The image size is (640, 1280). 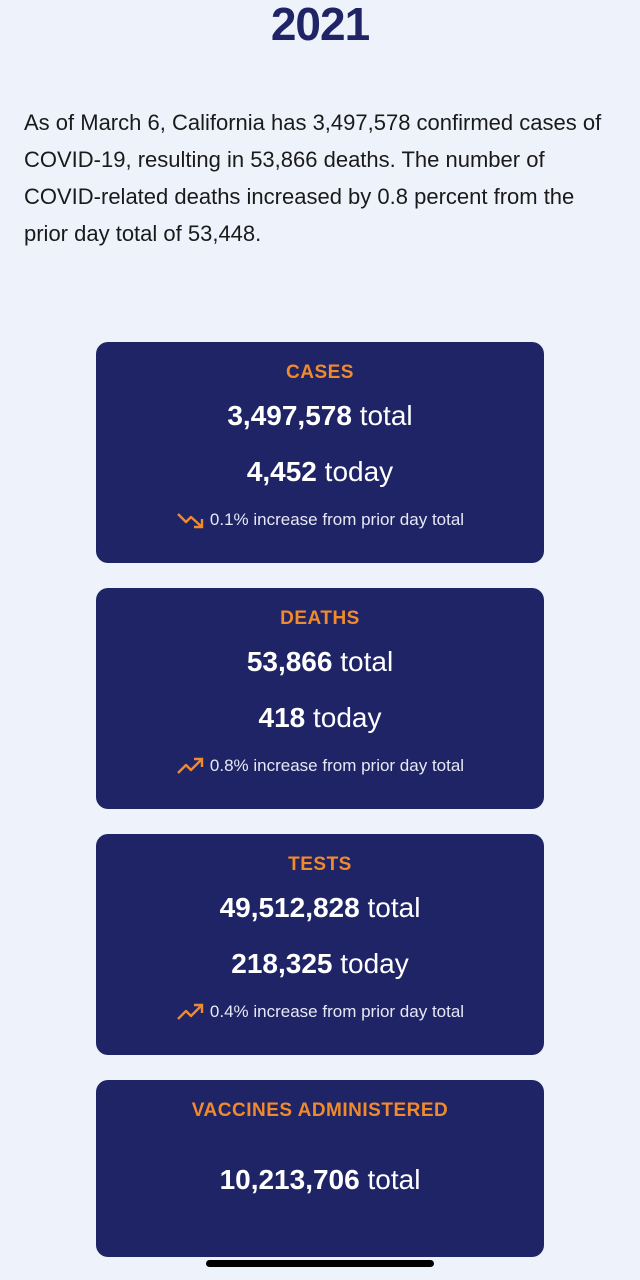 I want to click on deaths-total-unit: total, so click(x=367, y=661).